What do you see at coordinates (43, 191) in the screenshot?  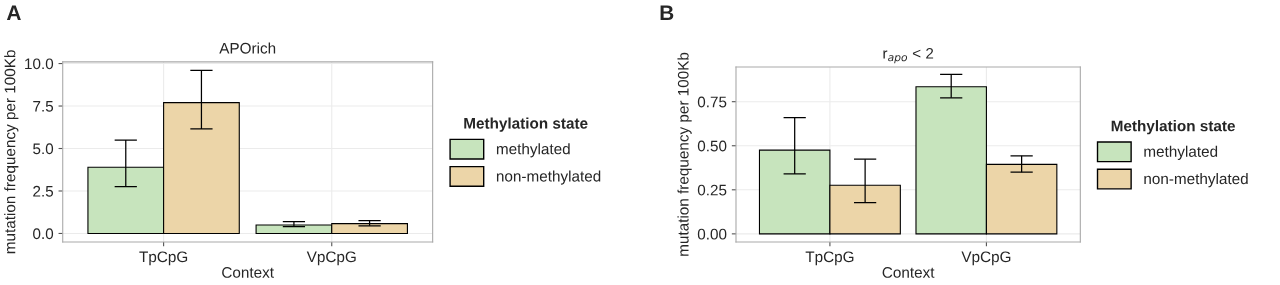 I see `y-tick-label: 2.5` at bounding box center [43, 191].